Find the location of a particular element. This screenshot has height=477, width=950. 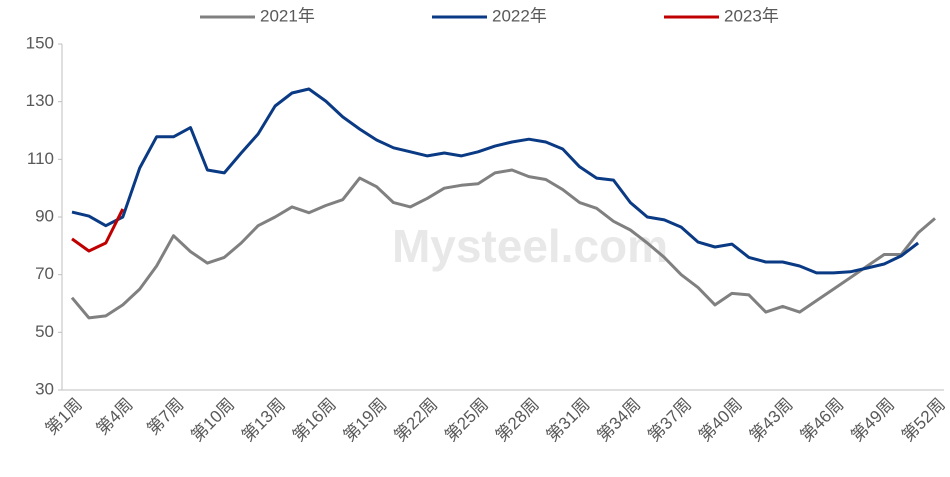

x-tick-label: 第13周 is located at coordinates (263, 420).